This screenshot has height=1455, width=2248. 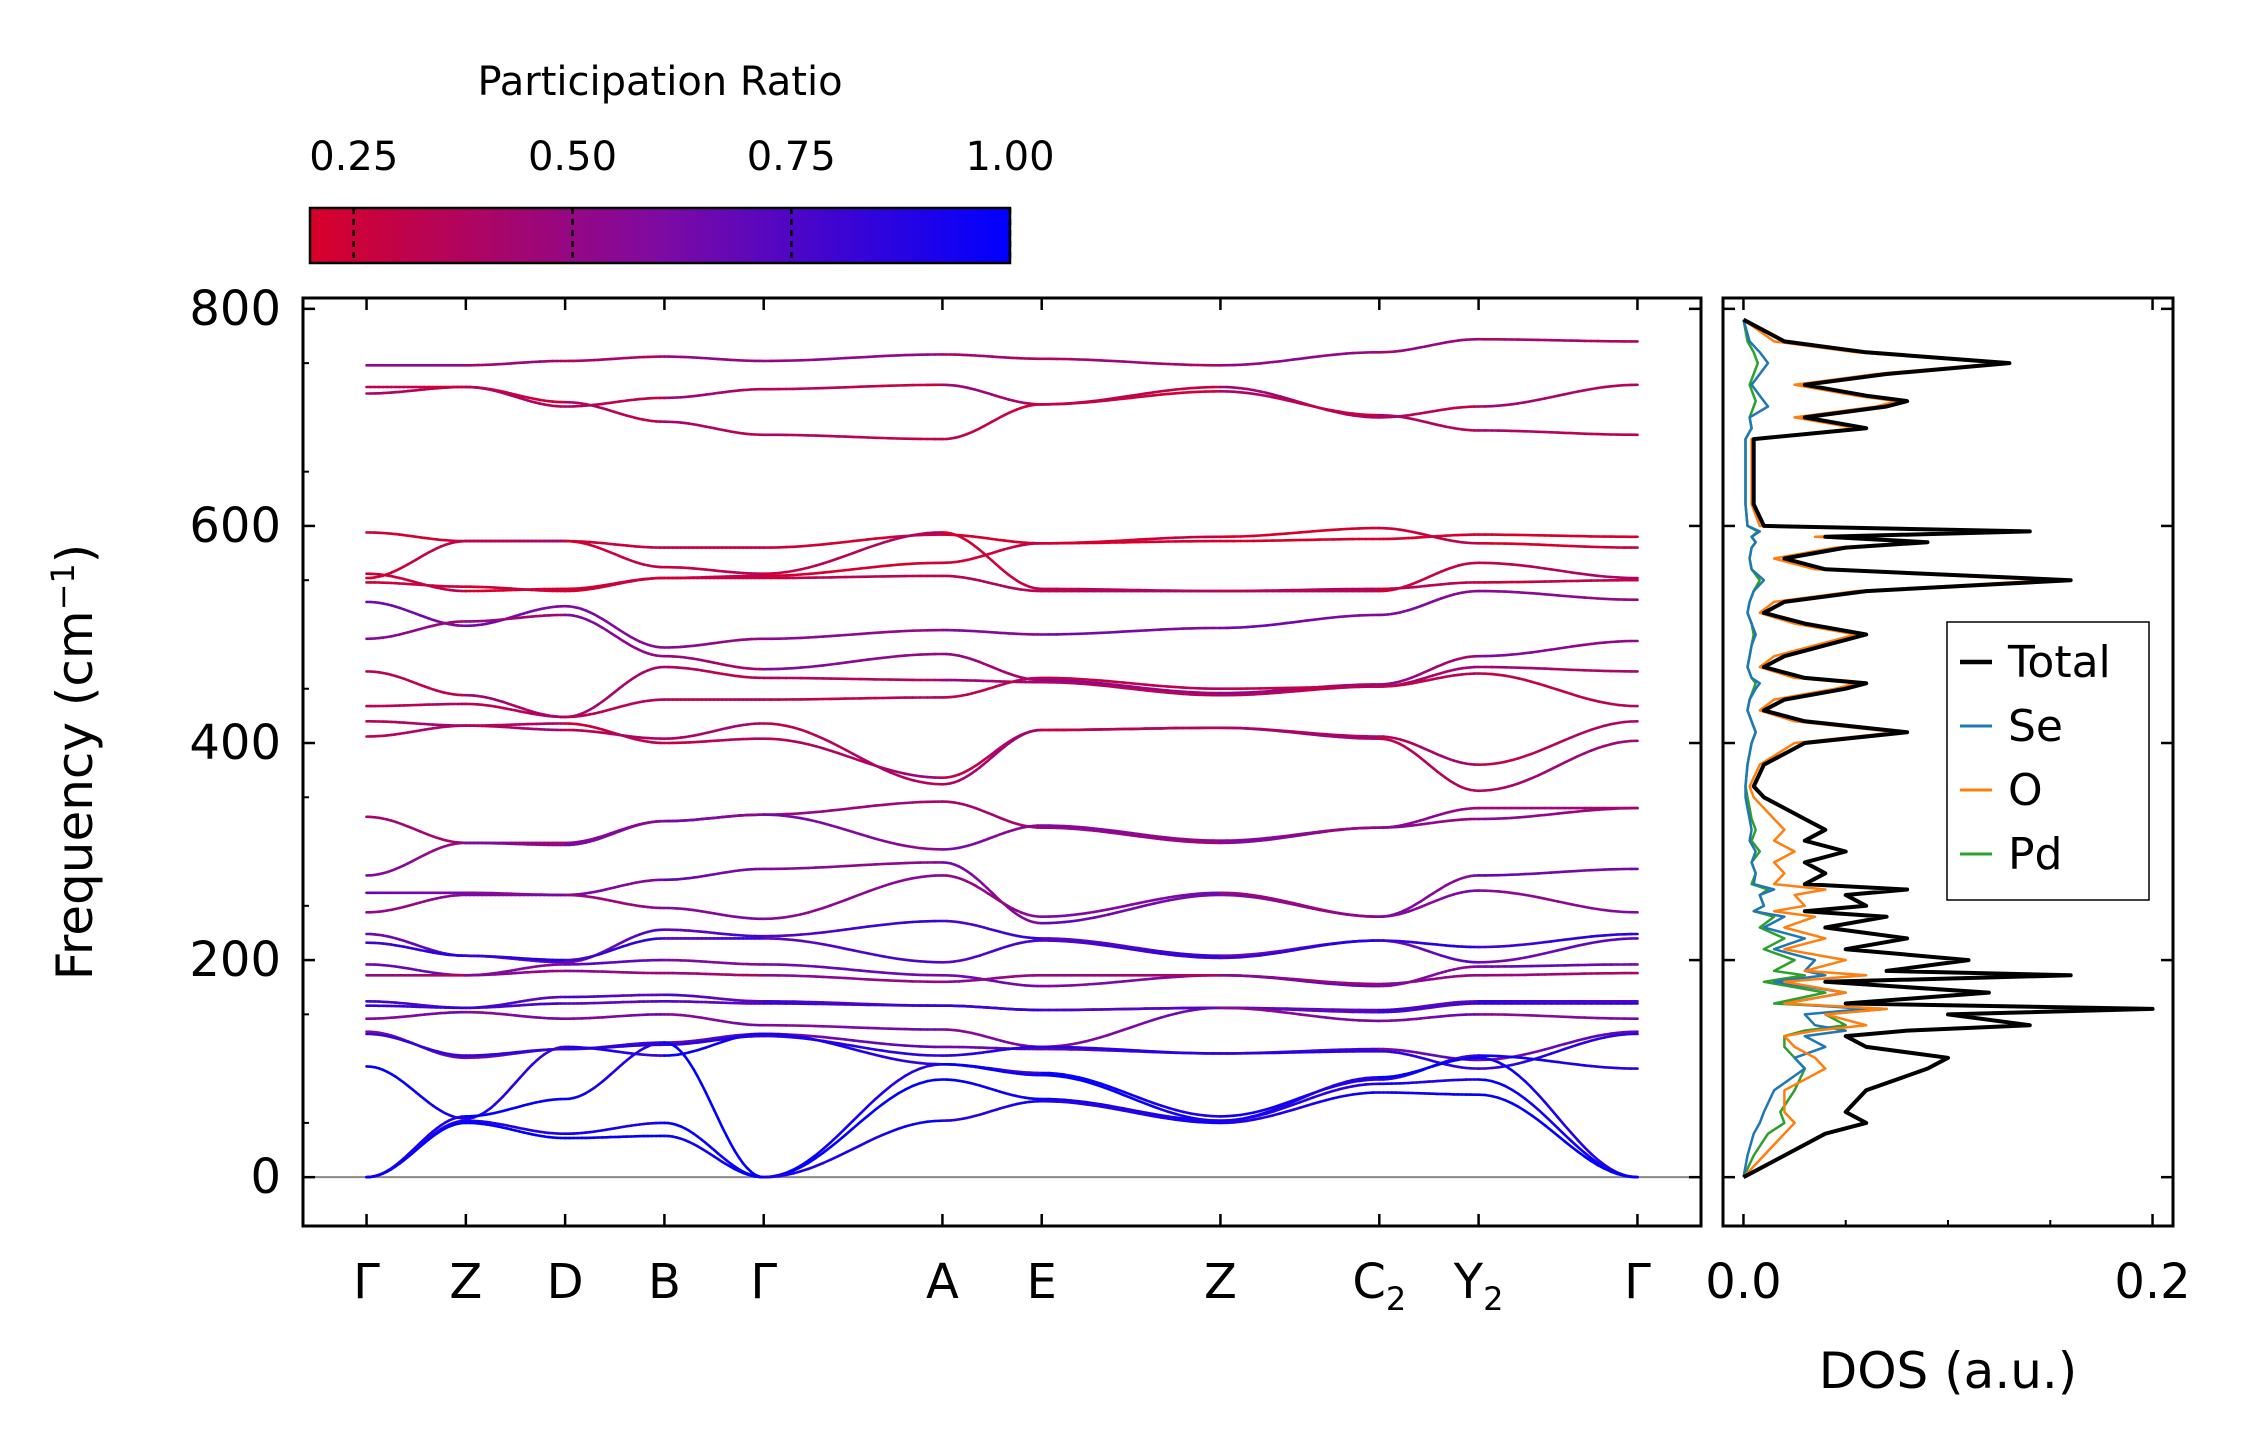 I want to click on colorbar-tick-labels: 0.25 0.50 0.75 1.00, so click(x=681, y=157).